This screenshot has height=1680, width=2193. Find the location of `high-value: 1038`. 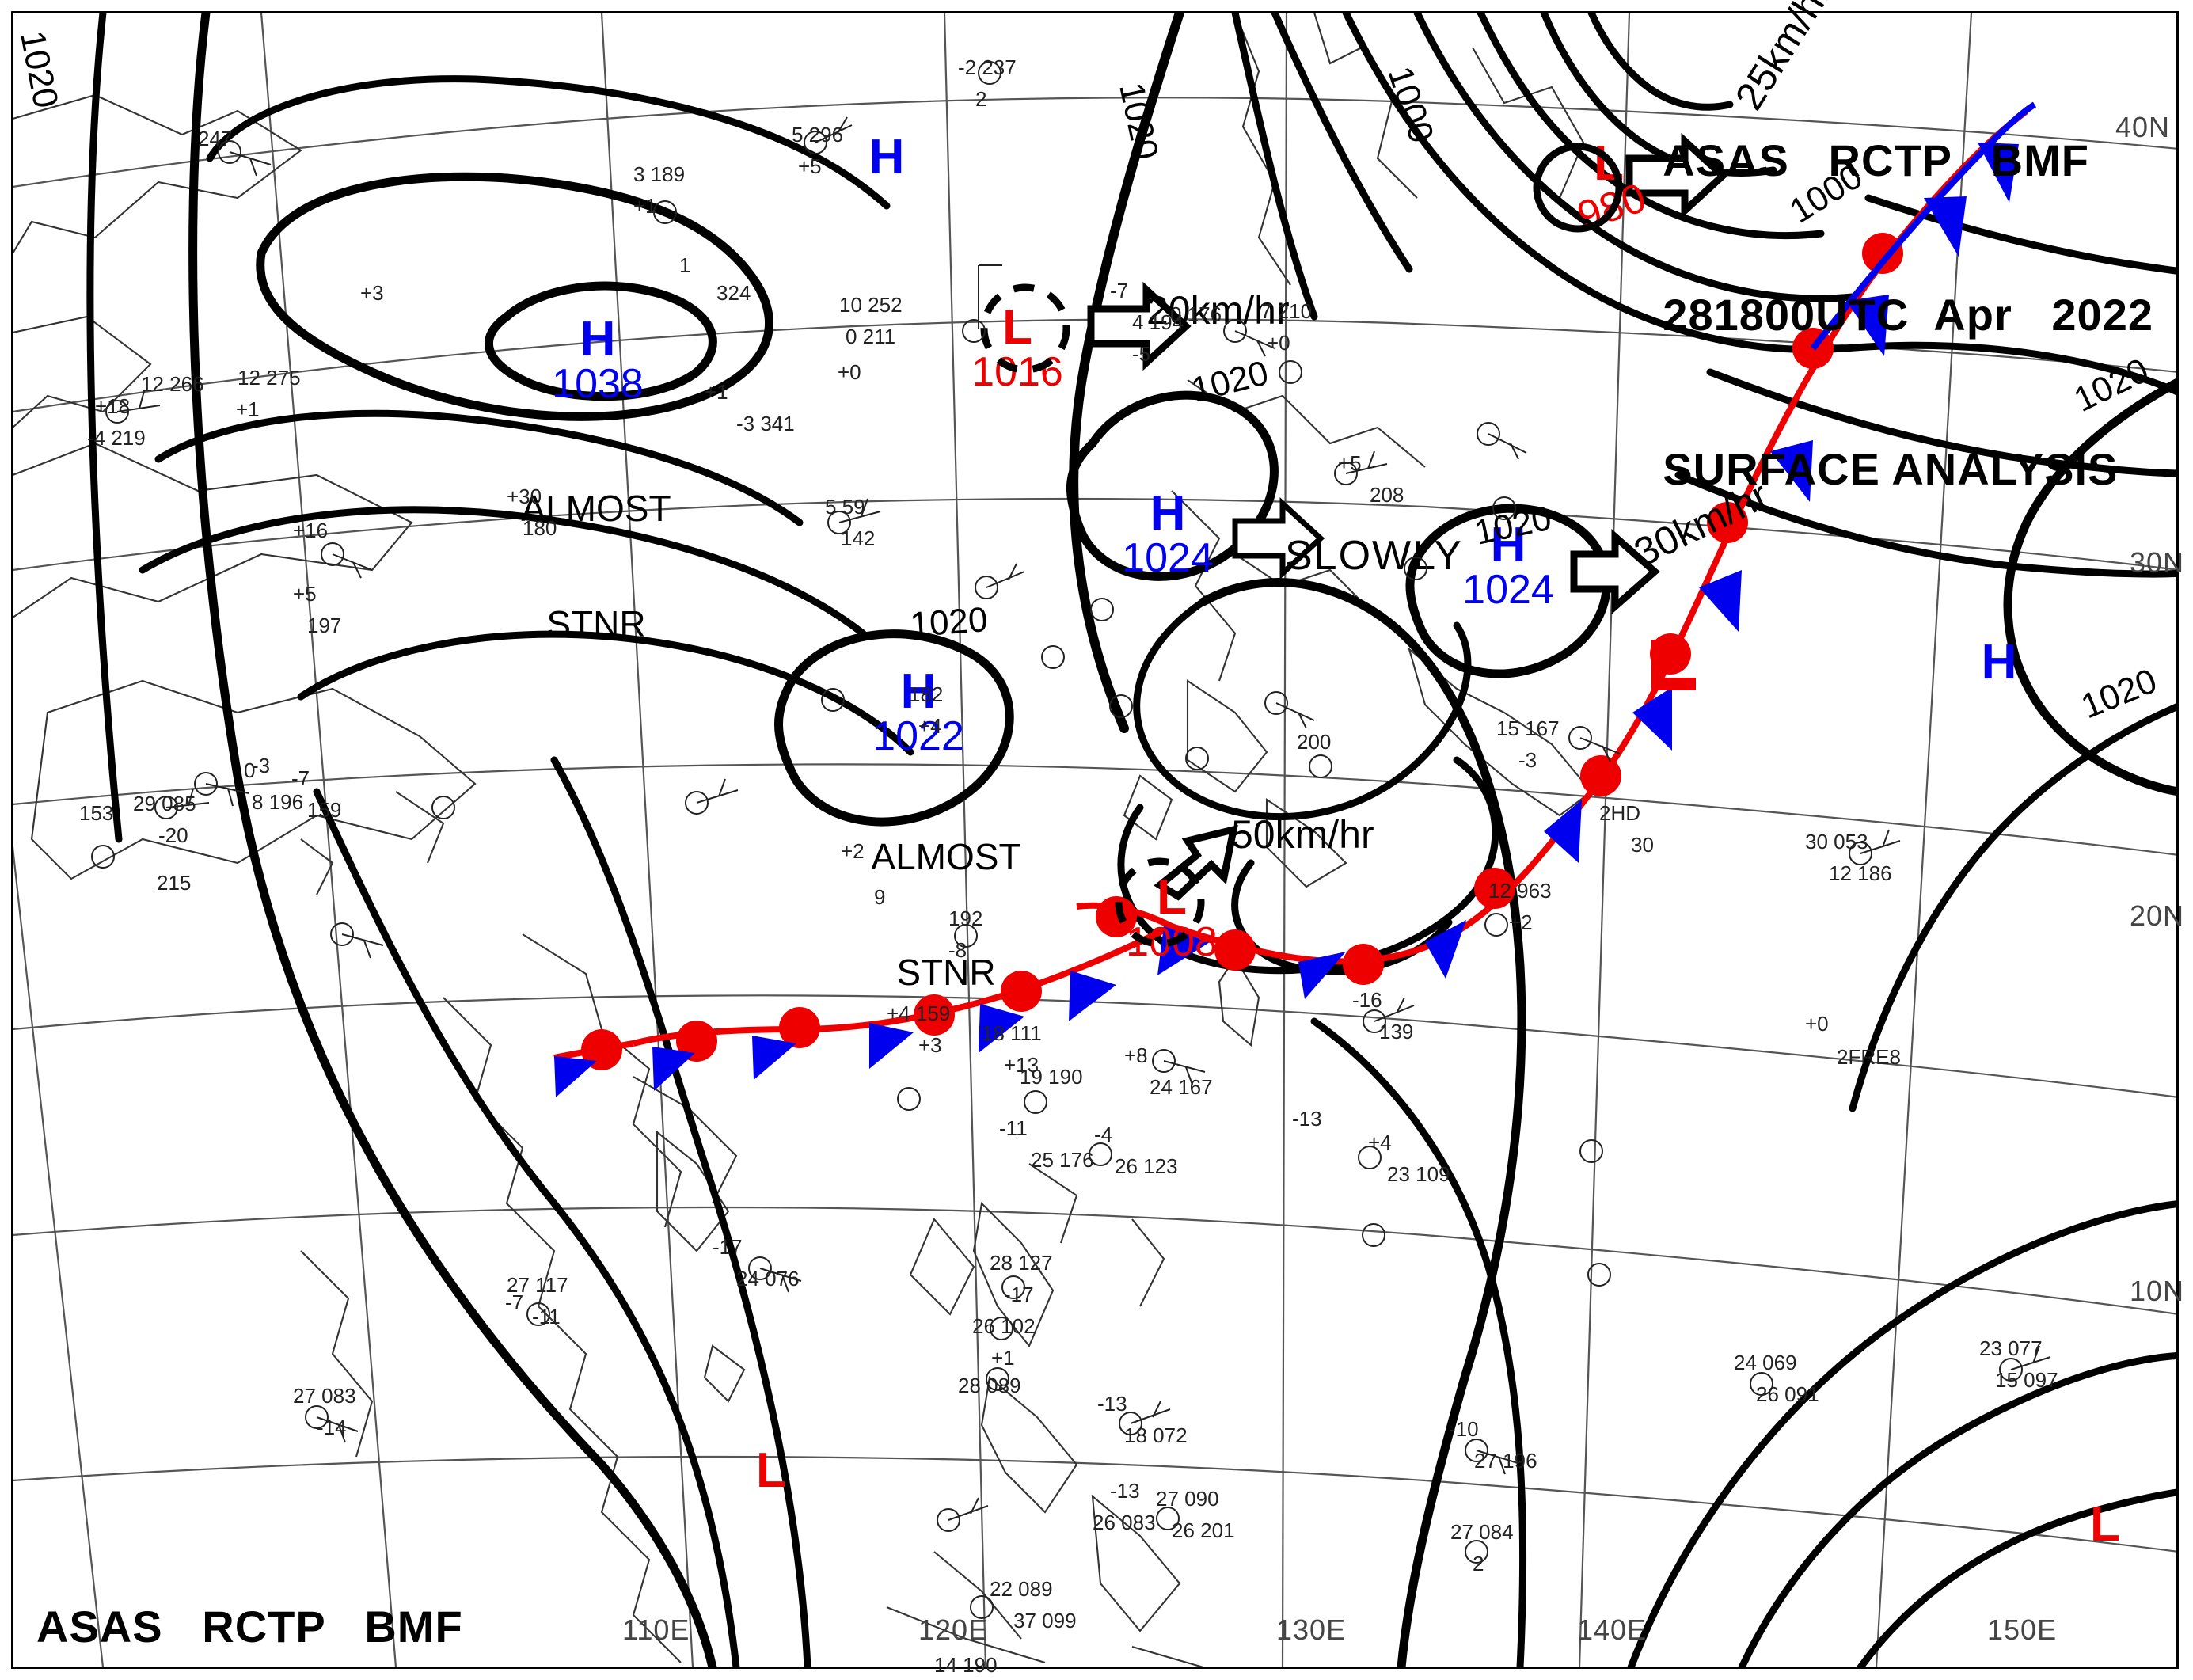

high-value: 1038 is located at coordinates (598, 383).